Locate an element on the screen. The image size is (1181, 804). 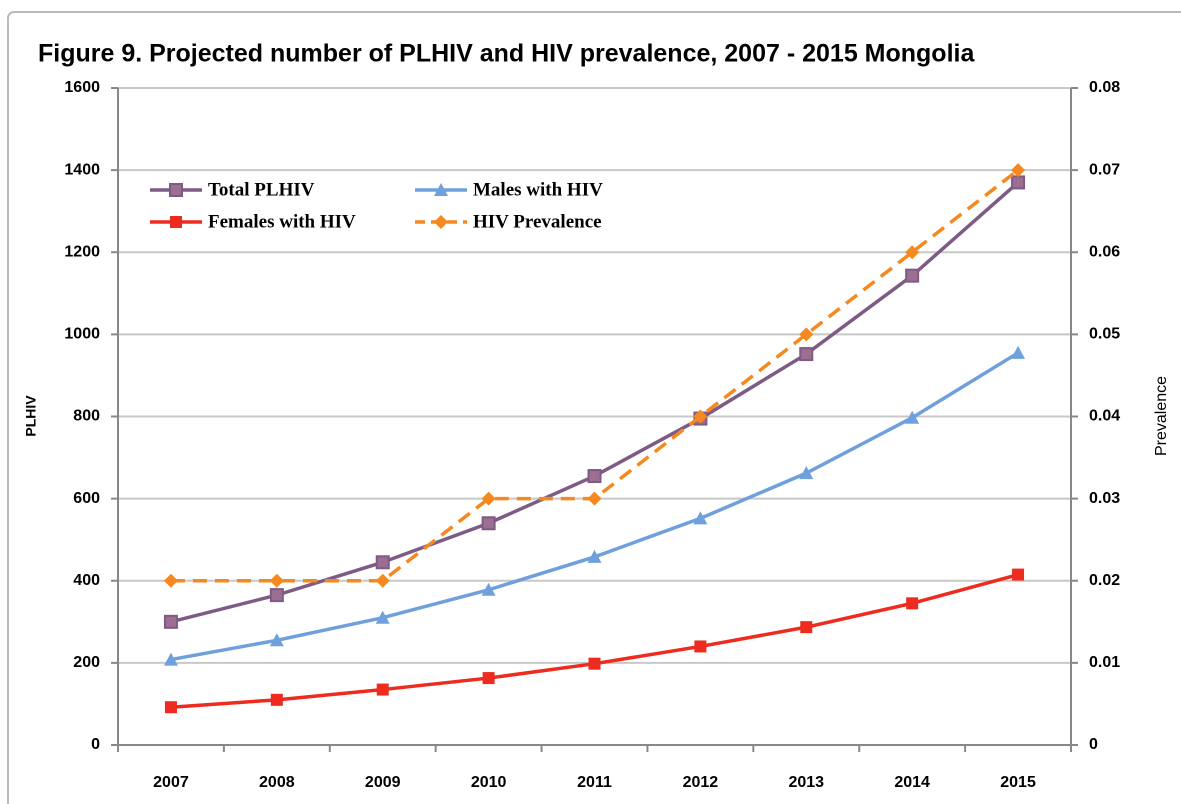
y-tick-label: 1200 is located at coordinates (82, 251).